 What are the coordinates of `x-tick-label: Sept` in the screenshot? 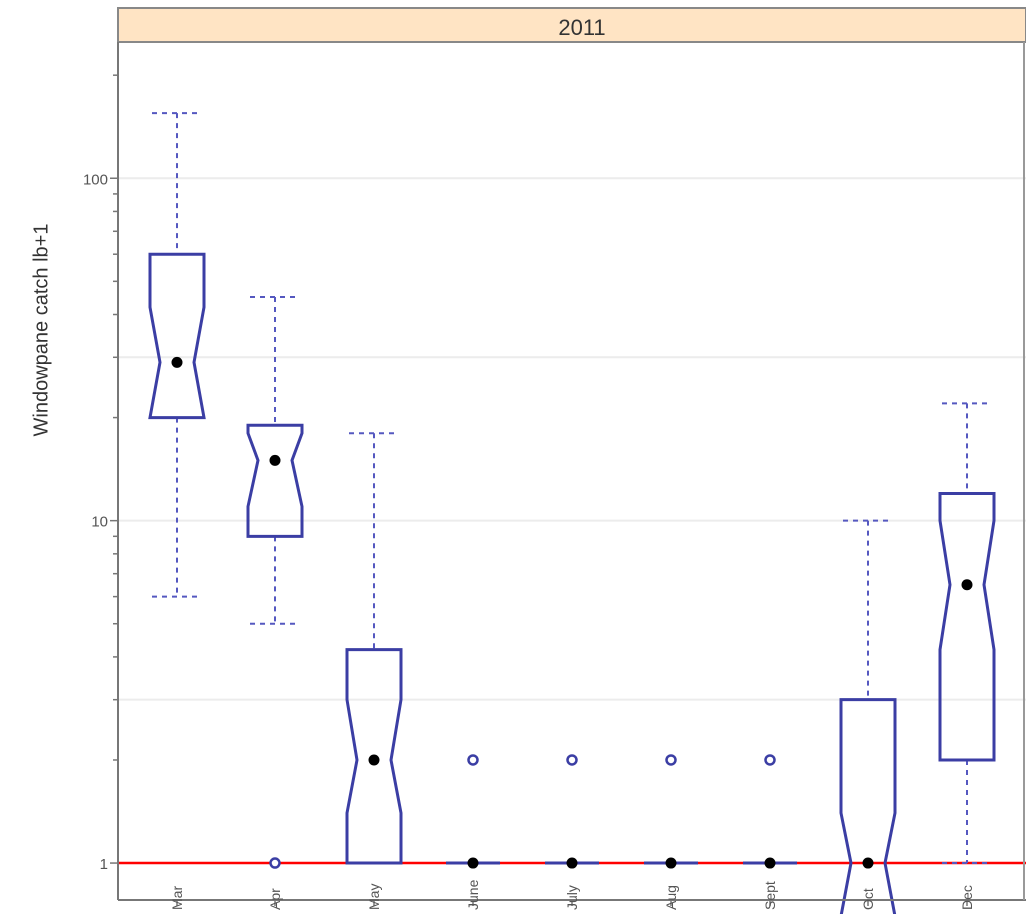 It's located at (770, 895).